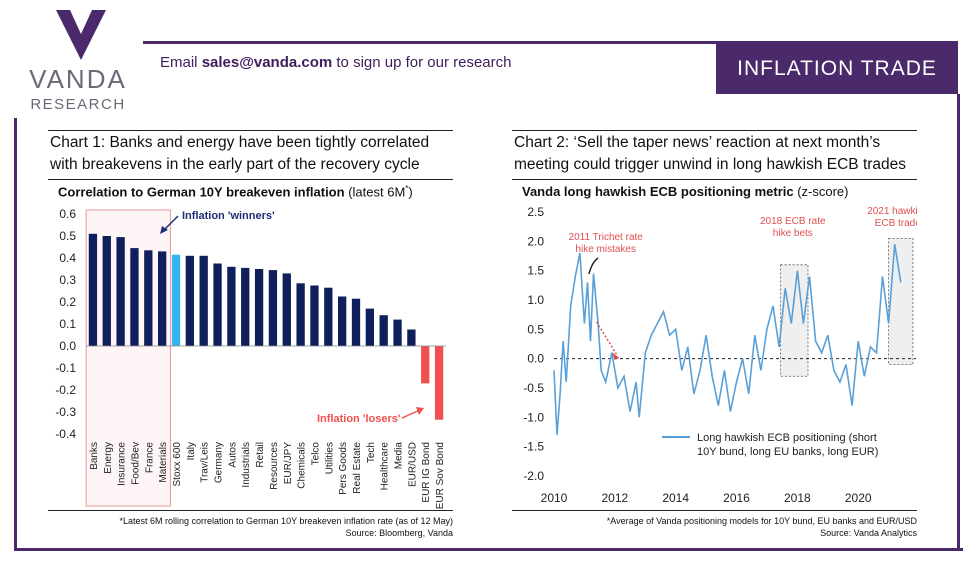 Image resolution: width=971 pixels, height=563 pixels. Describe the element at coordinates (205, 462) in the screenshot. I see `x-tick-label: Trav/Leis` at that location.